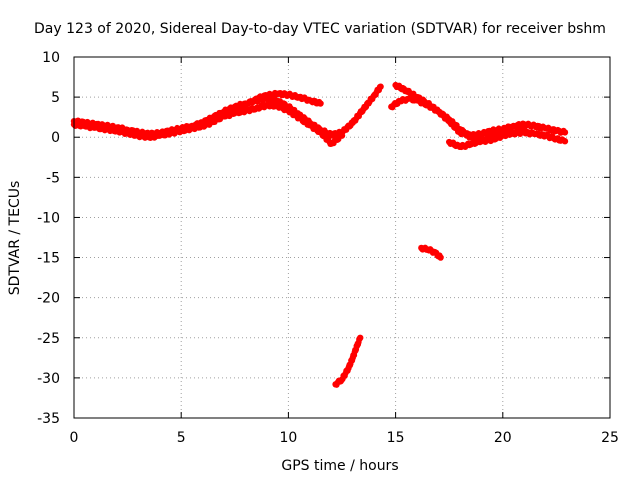  What do you see at coordinates (503, 438) in the screenshot?
I see `x-tick-label: 20` at bounding box center [503, 438].